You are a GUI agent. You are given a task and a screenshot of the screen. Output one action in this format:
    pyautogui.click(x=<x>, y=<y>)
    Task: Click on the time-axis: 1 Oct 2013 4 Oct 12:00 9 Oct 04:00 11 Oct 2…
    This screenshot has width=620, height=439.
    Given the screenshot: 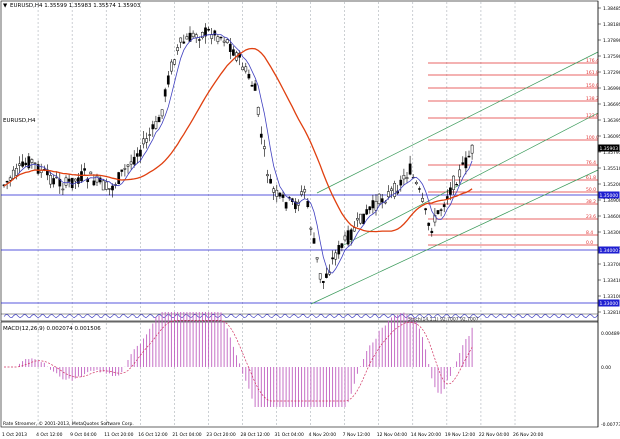 What is the action you would take?
    pyautogui.click(x=272, y=435)
    